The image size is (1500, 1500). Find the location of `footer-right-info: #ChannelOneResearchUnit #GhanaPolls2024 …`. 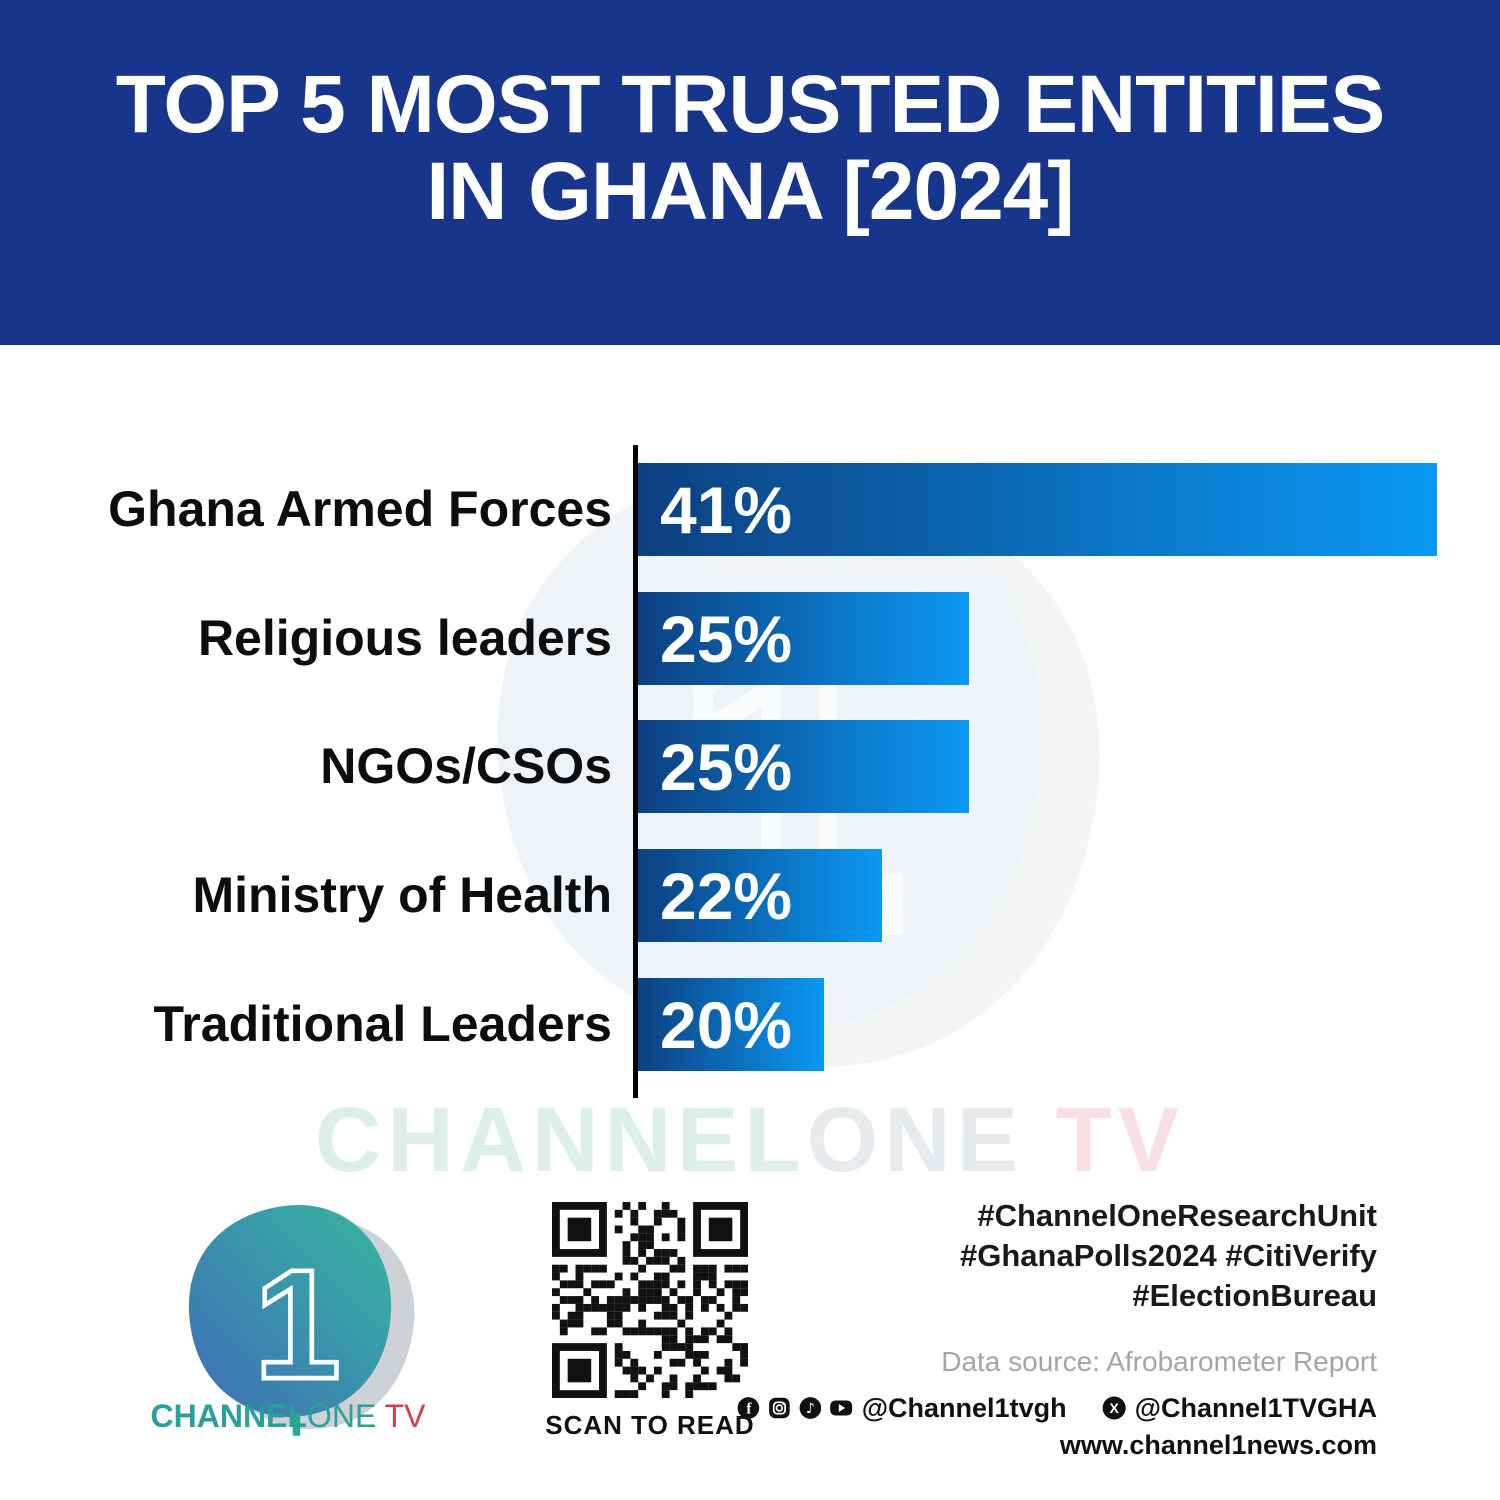

footer-right-info: #ChannelOneResearchUnit #GhanaPolls2024 … is located at coordinates (1057, 1328).